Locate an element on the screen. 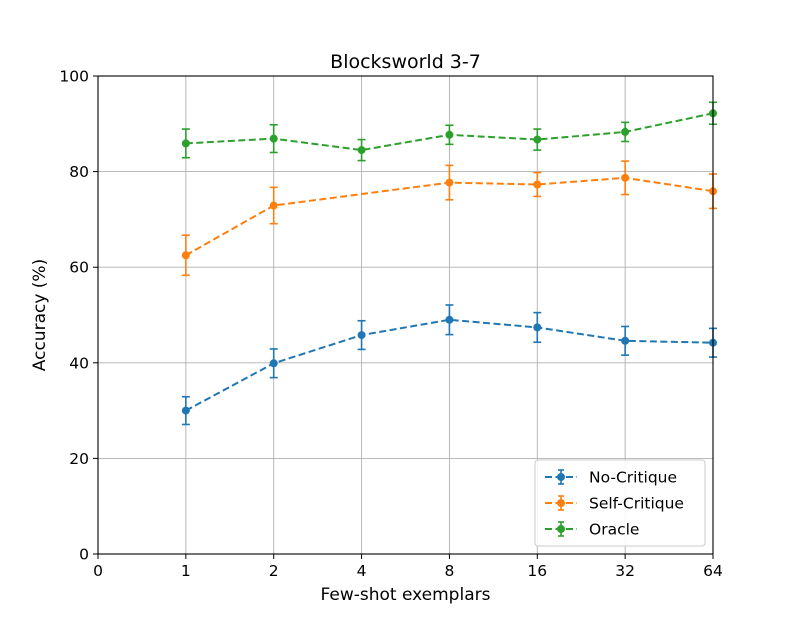 The height and width of the screenshot is (634, 793). series-line is located at coordinates (449, 216).